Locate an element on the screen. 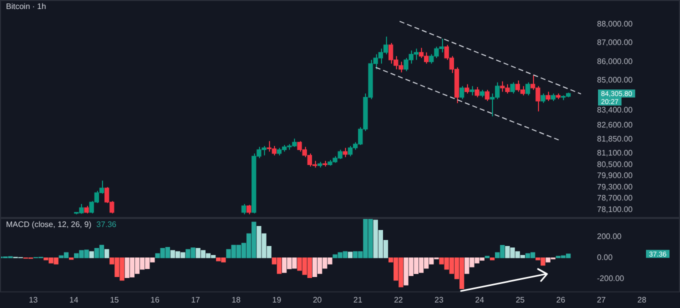 This screenshot has height=308, width=680. y-tick-label: 88,000.00 is located at coordinates (615, 24).